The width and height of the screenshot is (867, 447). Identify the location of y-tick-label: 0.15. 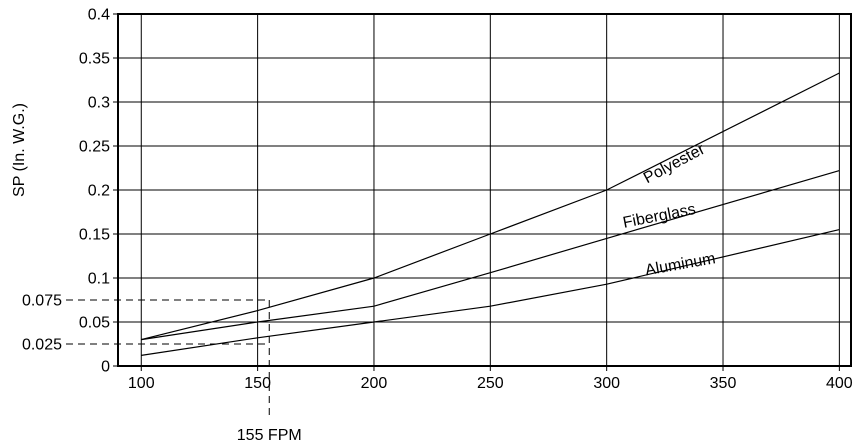
(94, 235).